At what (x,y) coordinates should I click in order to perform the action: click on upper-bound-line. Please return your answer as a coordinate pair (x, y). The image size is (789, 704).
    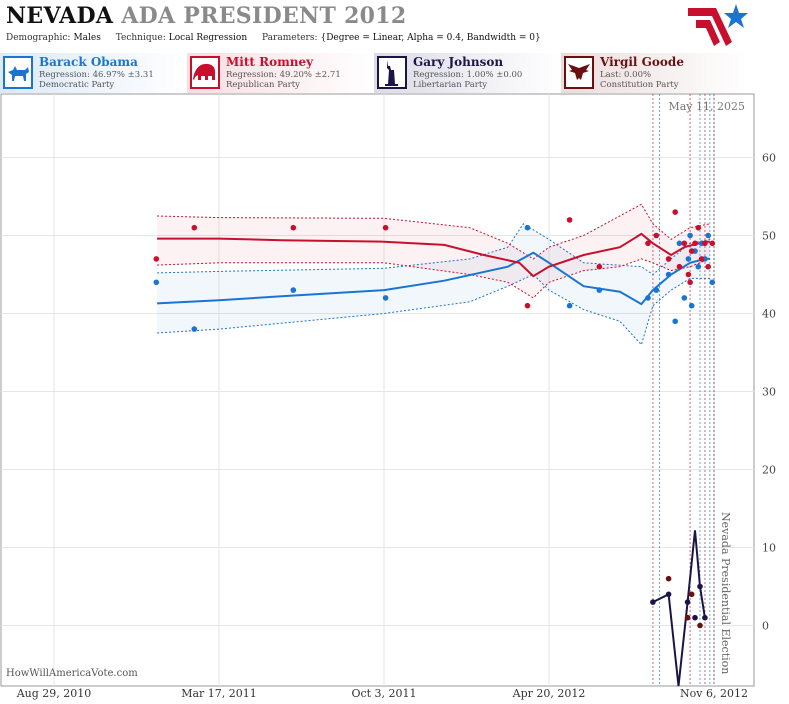
    Looking at the image, I should click on (433, 231).